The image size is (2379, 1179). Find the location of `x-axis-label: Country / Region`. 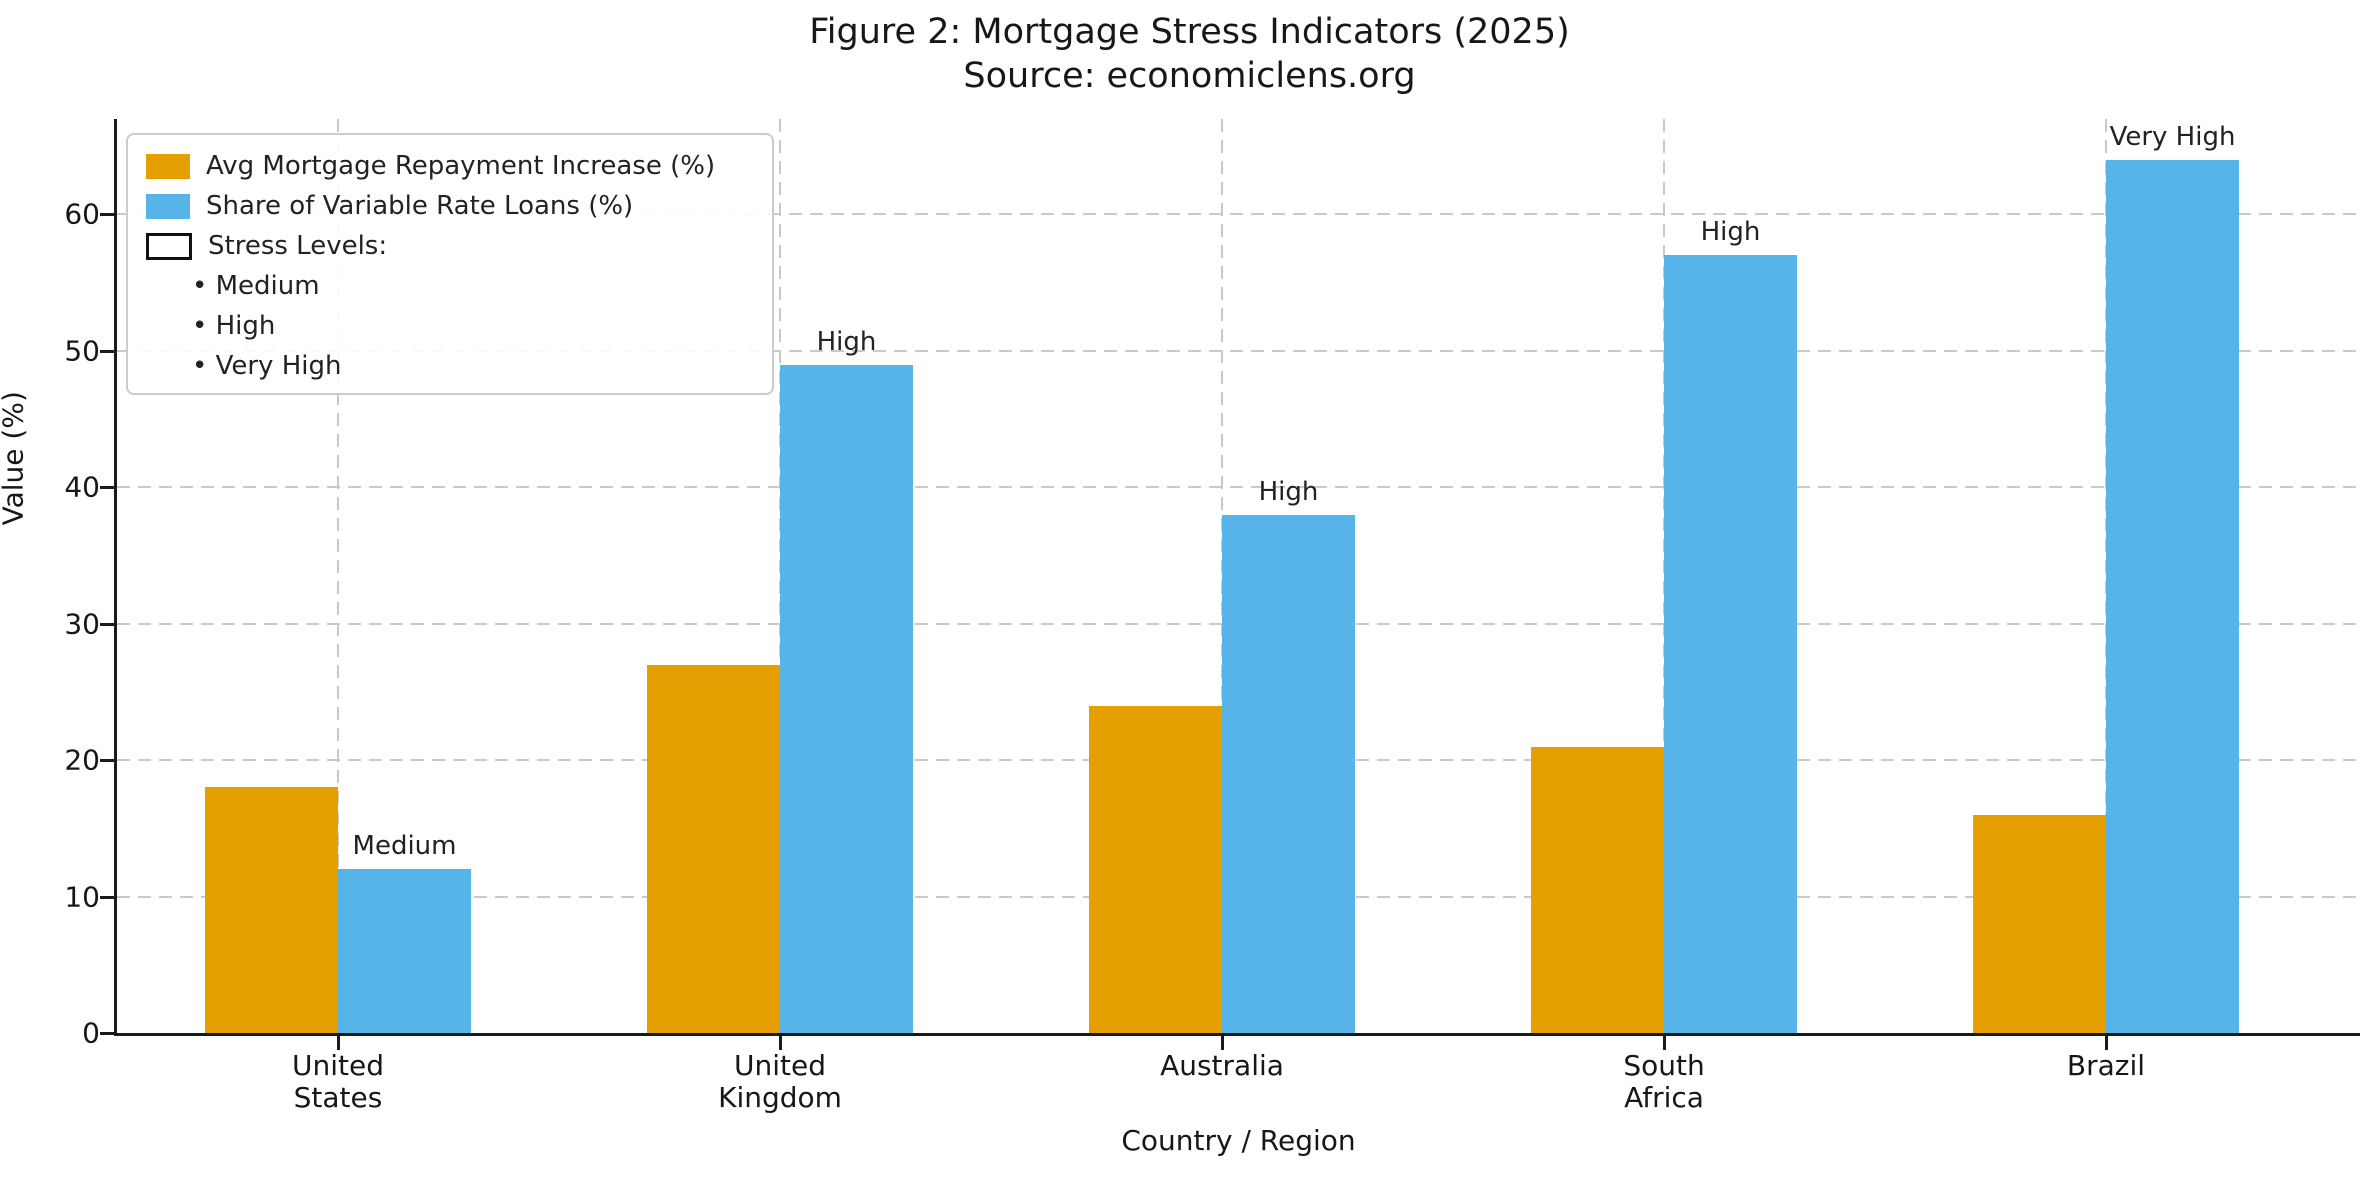

x-axis-label: Country / Region is located at coordinates (1238, 1140).